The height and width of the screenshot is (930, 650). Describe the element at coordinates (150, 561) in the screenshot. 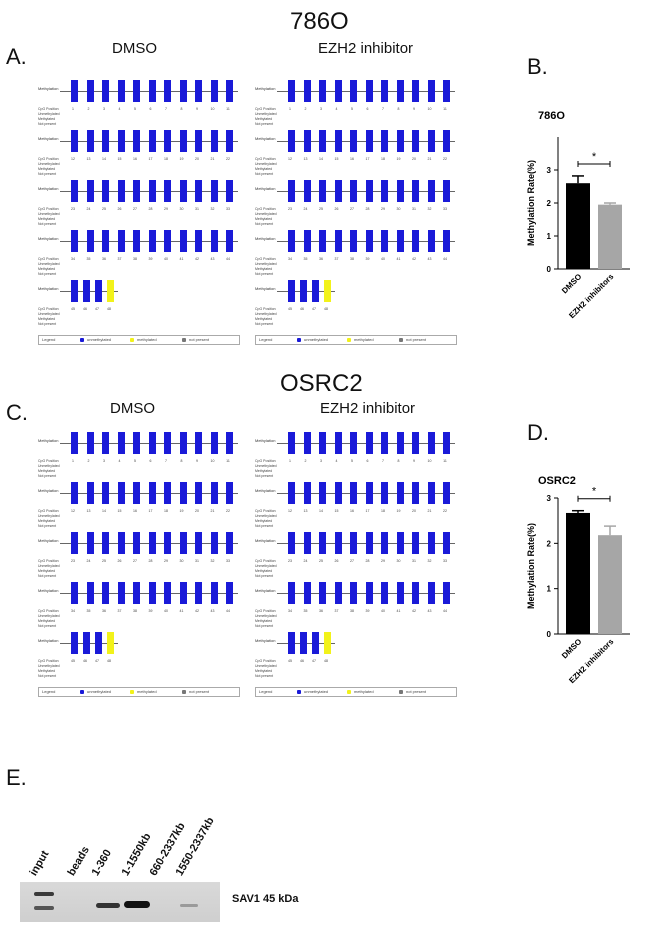

I see `cpg-position-value: 28` at that location.